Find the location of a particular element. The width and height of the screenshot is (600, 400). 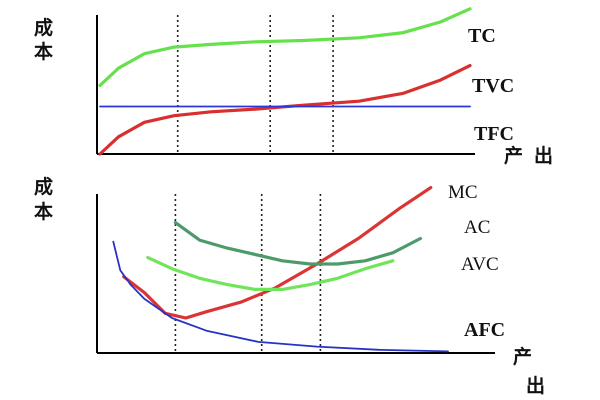

bottom-y-axis-label-top: 成 is located at coordinates (43, 186).